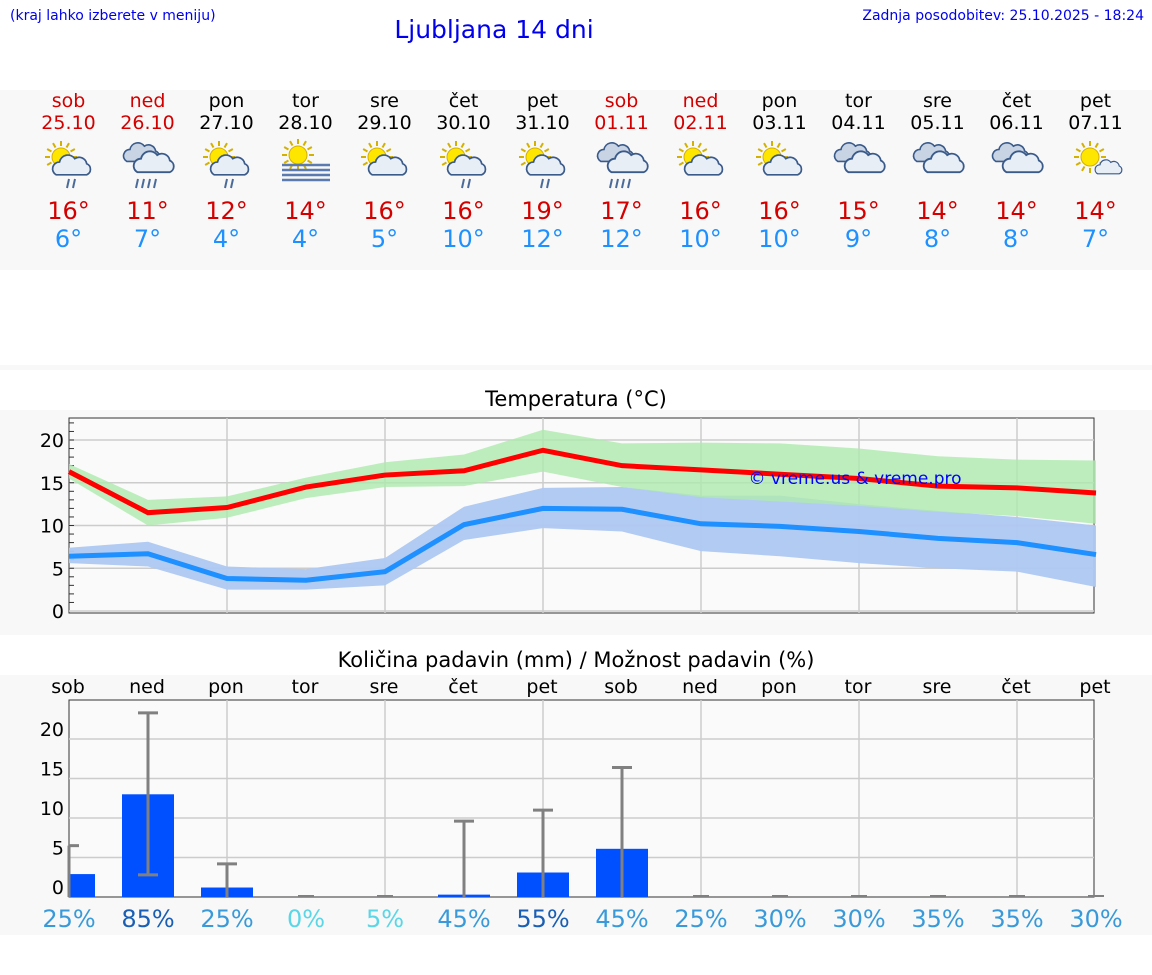 This screenshot has width=1152, height=975. What do you see at coordinates (82, 885) in the screenshot?
I see `precip-bar` at bounding box center [82, 885].